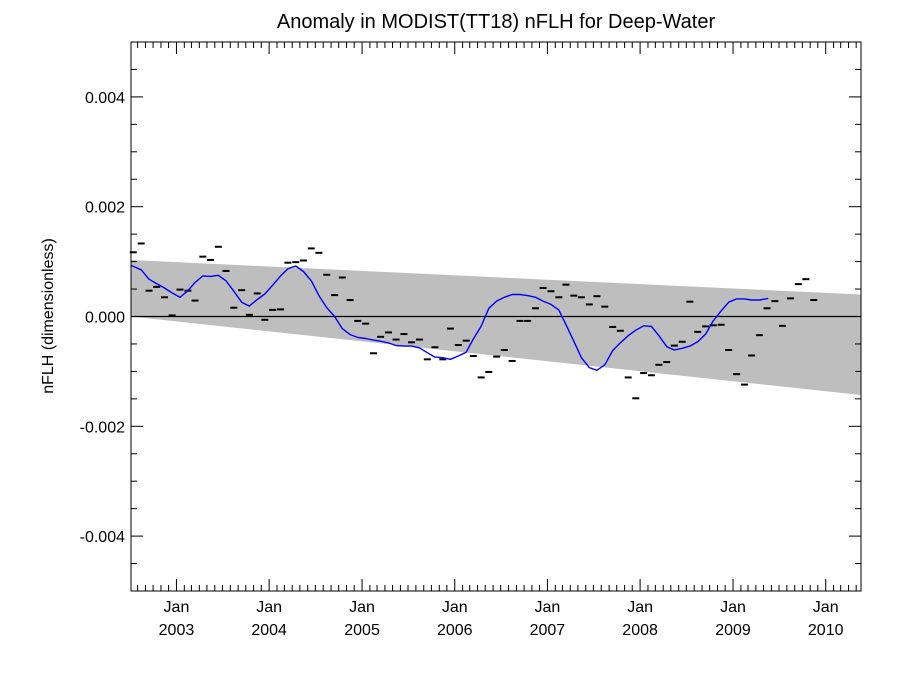 This screenshot has height=675, width=900. I want to click on y-tick-label: 0.002, so click(105, 208).